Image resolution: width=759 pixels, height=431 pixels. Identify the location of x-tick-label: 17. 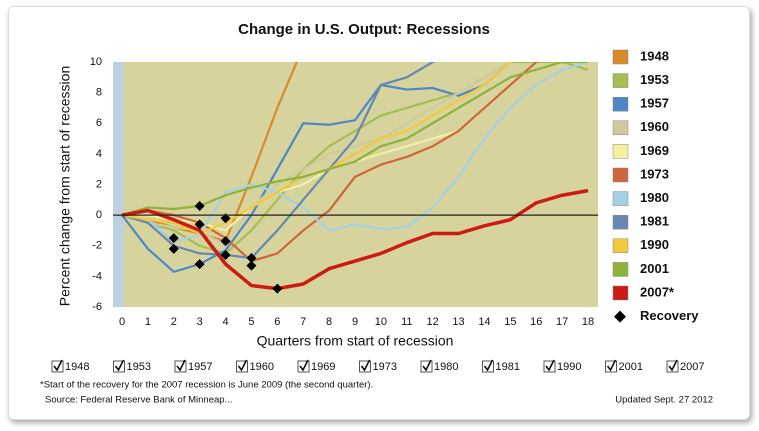
(562, 322).